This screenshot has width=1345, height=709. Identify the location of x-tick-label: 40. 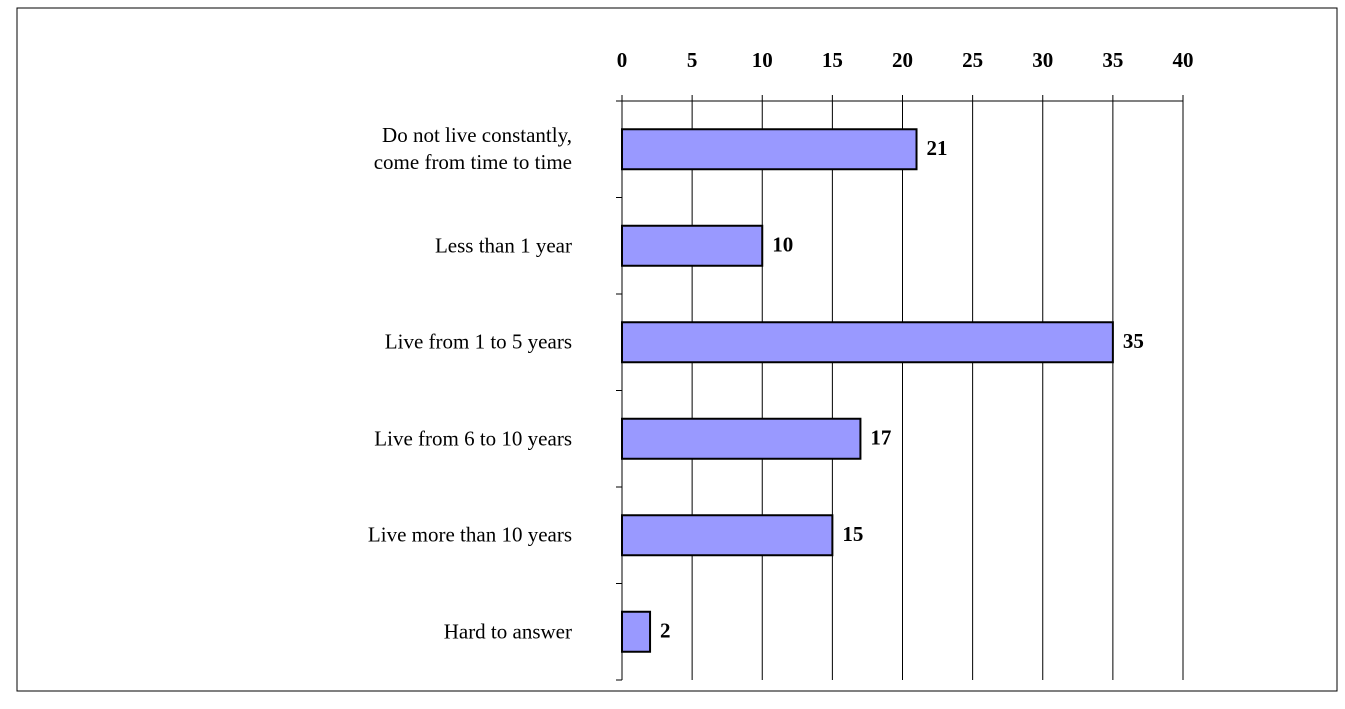
(1183, 60).